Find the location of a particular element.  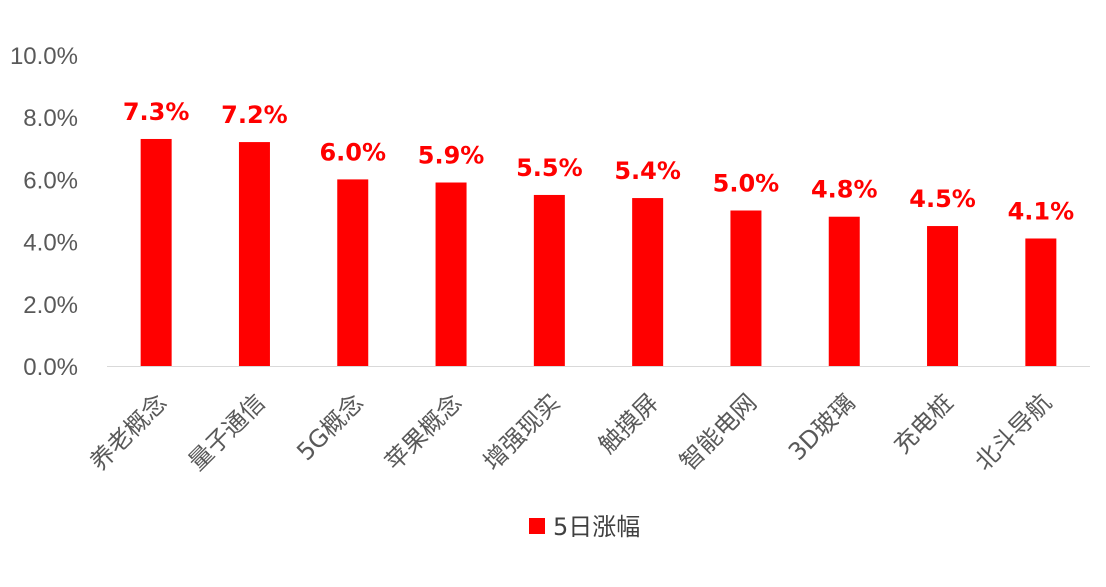

category-label: 增强现实 is located at coordinates (522, 432).